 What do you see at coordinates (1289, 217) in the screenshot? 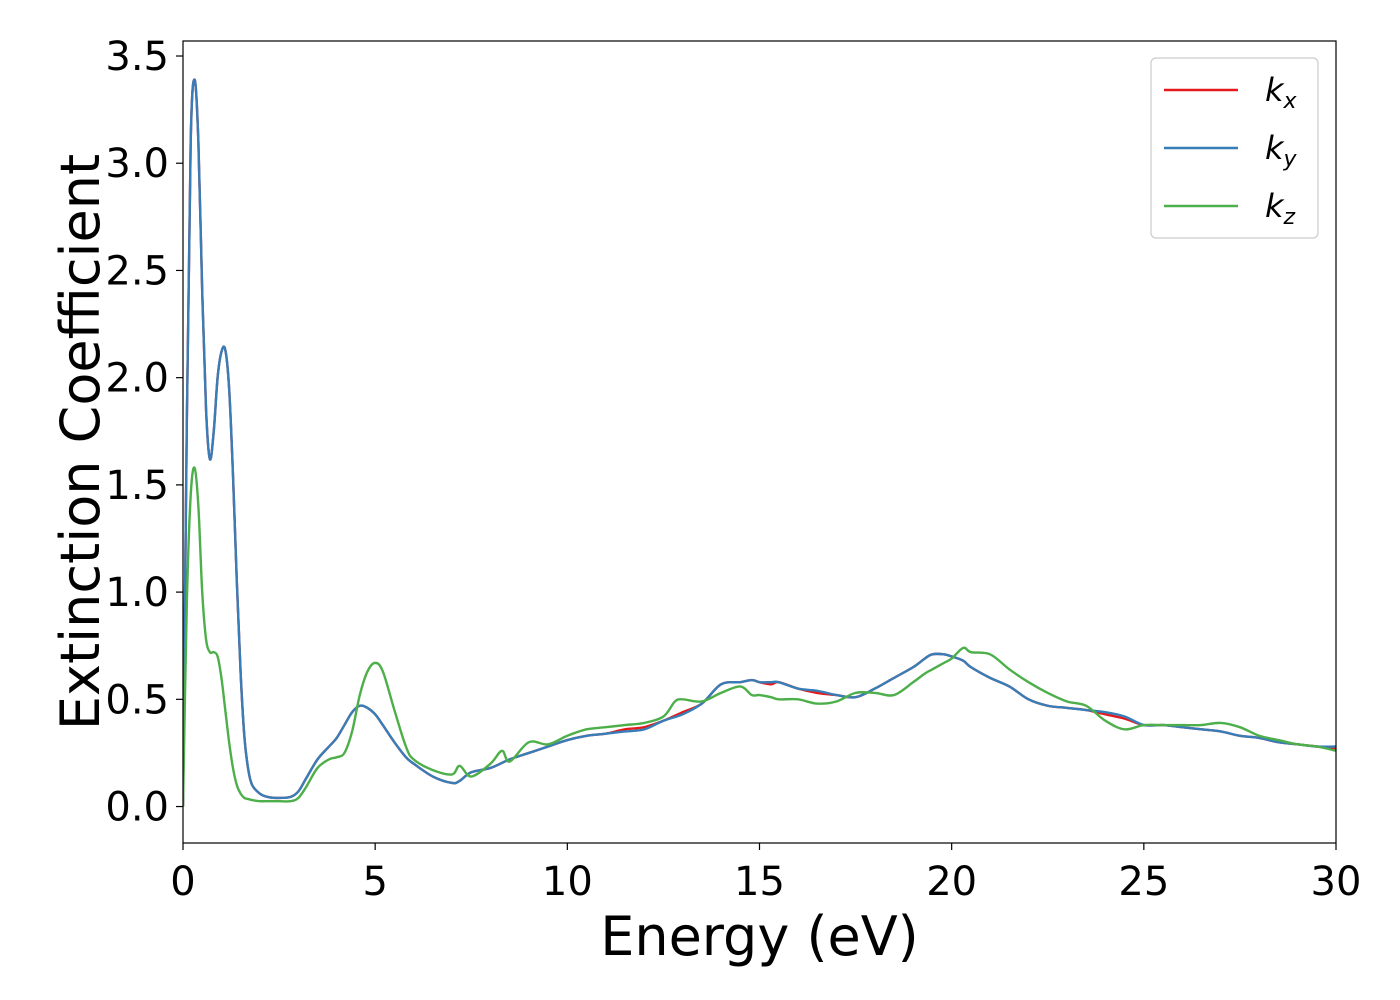
I see `legend-label-subscript: z` at bounding box center [1289, 217].